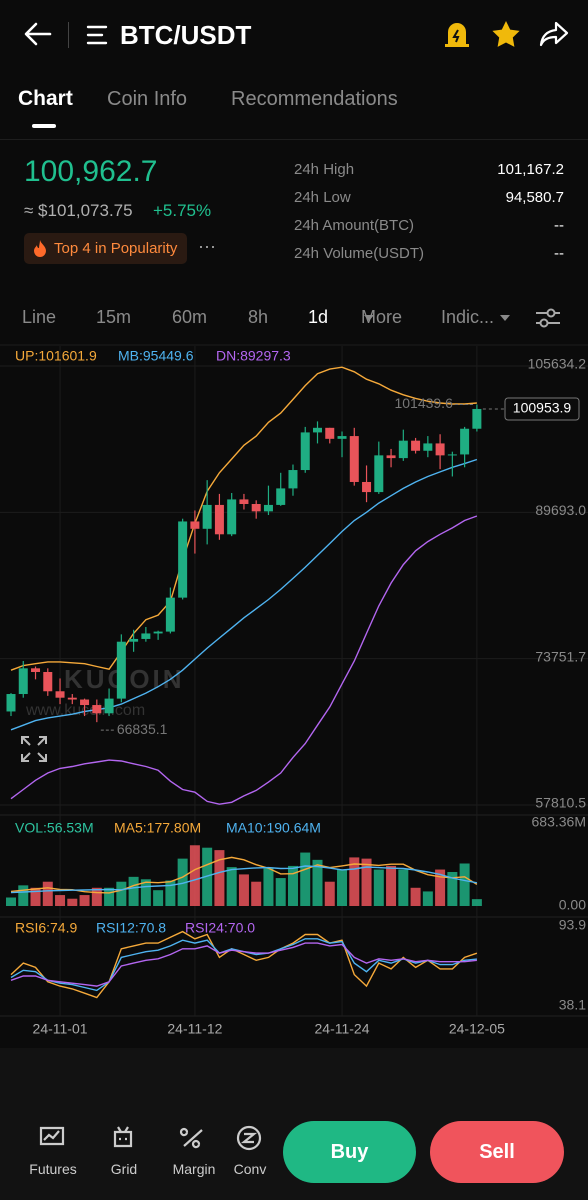  I want to click on y-tick-label: 73751.7, so click(560, 656).